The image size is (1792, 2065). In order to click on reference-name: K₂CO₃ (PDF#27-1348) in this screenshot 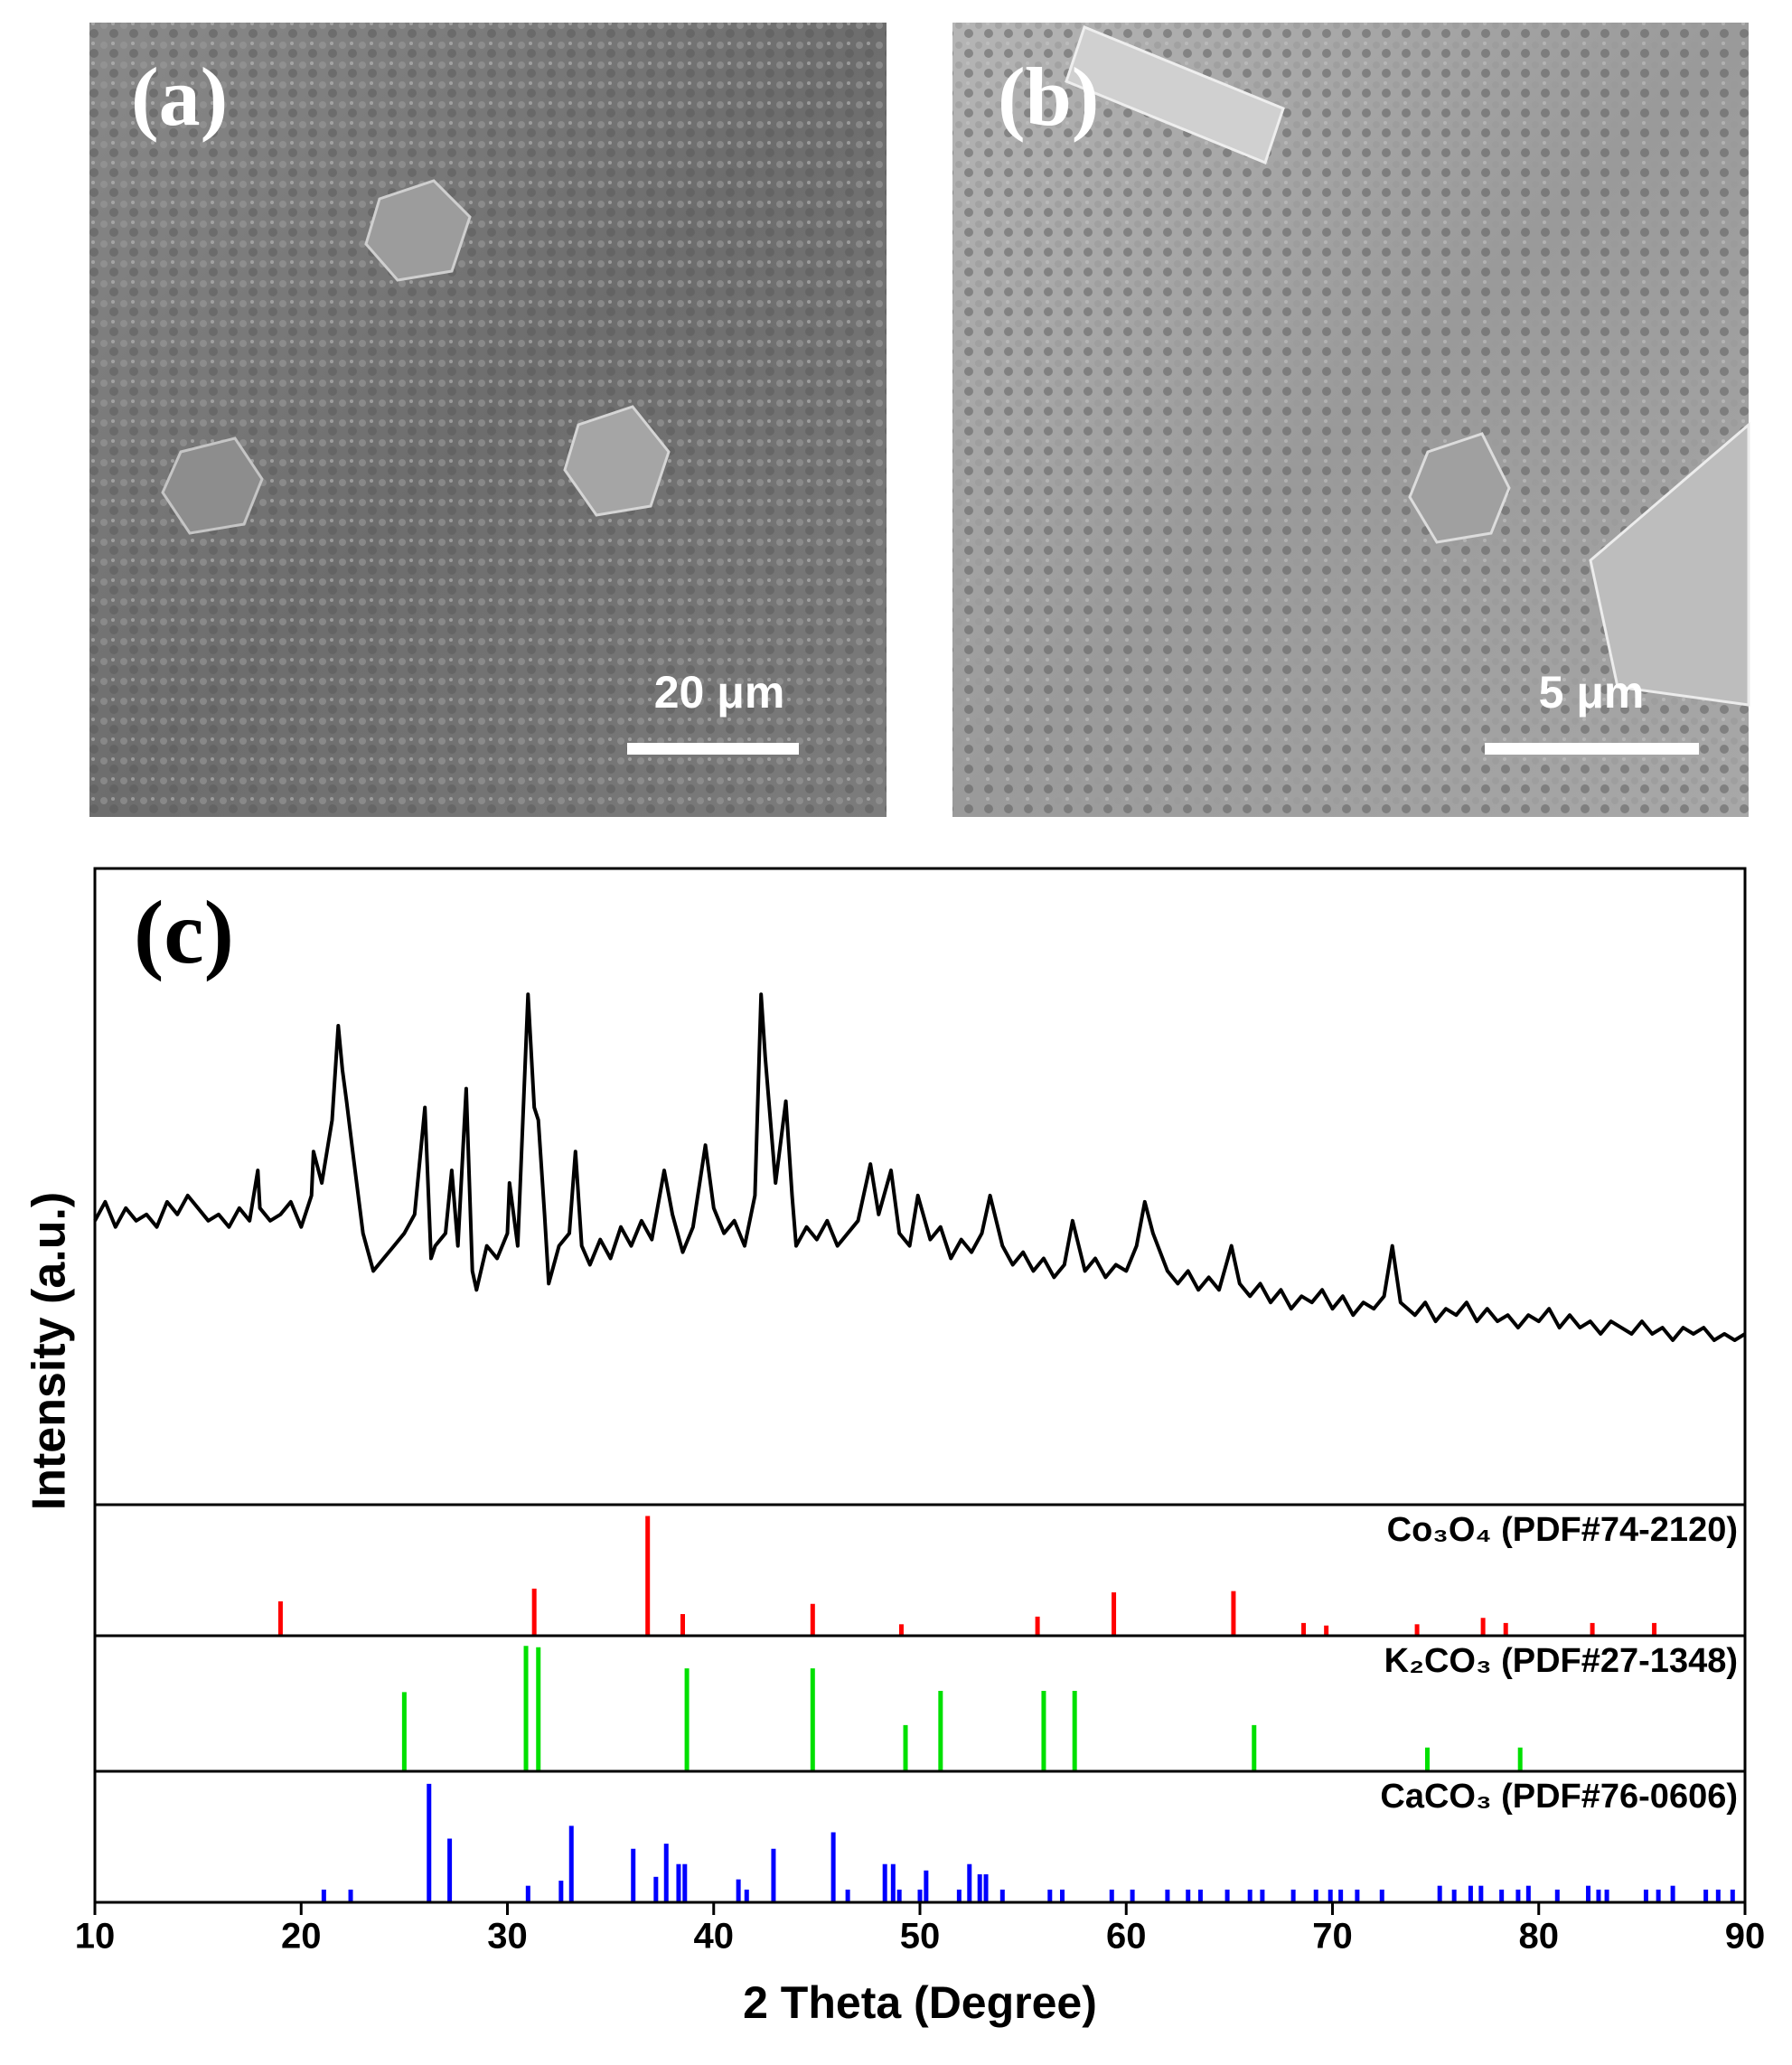, I will do `click(1561, 1661)`.